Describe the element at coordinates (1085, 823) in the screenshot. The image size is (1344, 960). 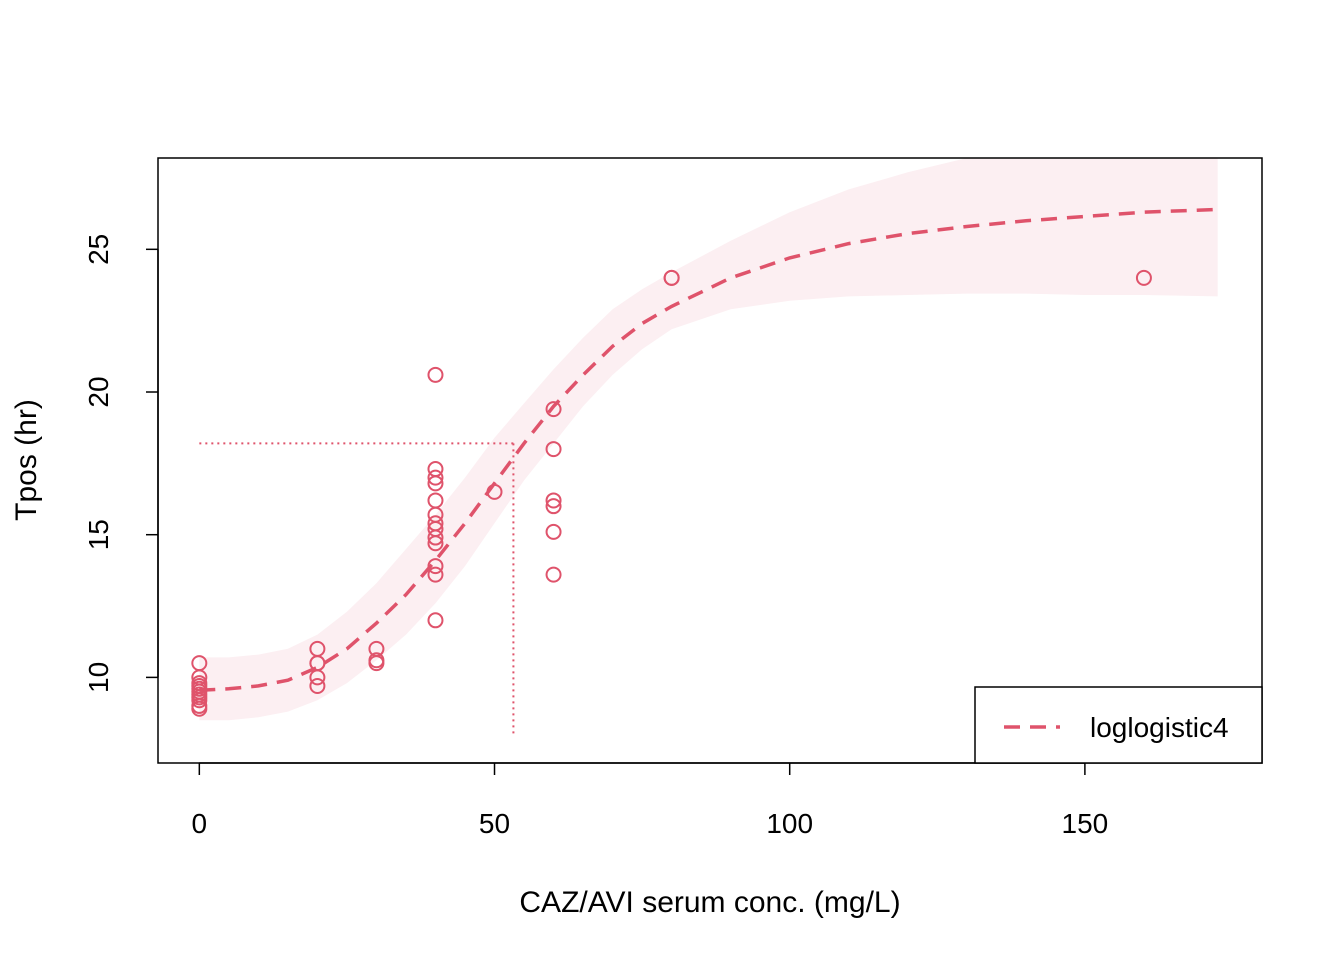
I see `x-tick-label: 150` at that location.